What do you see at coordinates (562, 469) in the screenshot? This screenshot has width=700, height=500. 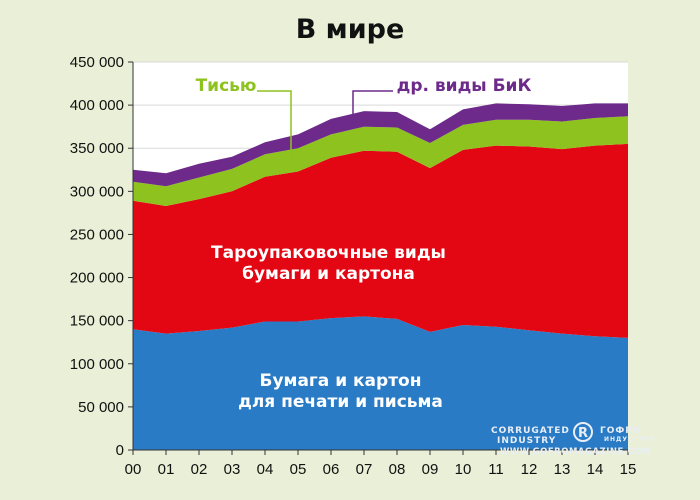 I see `x-tick-label: 13` at bounding box center [562, 469].